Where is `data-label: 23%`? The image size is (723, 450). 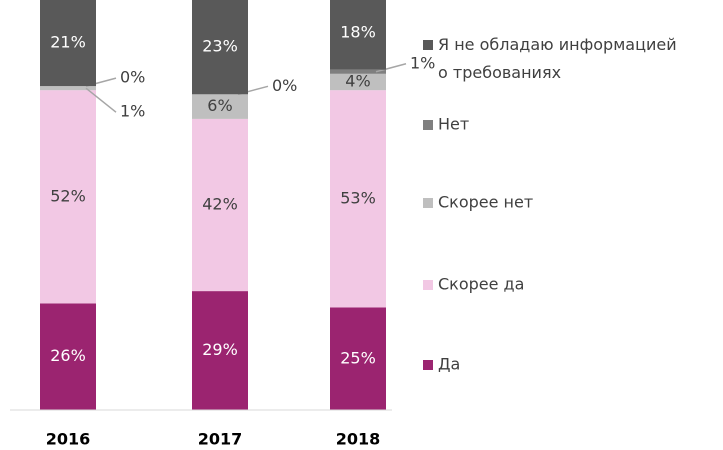
data-label: 23% is located at coordinates (220, 46).